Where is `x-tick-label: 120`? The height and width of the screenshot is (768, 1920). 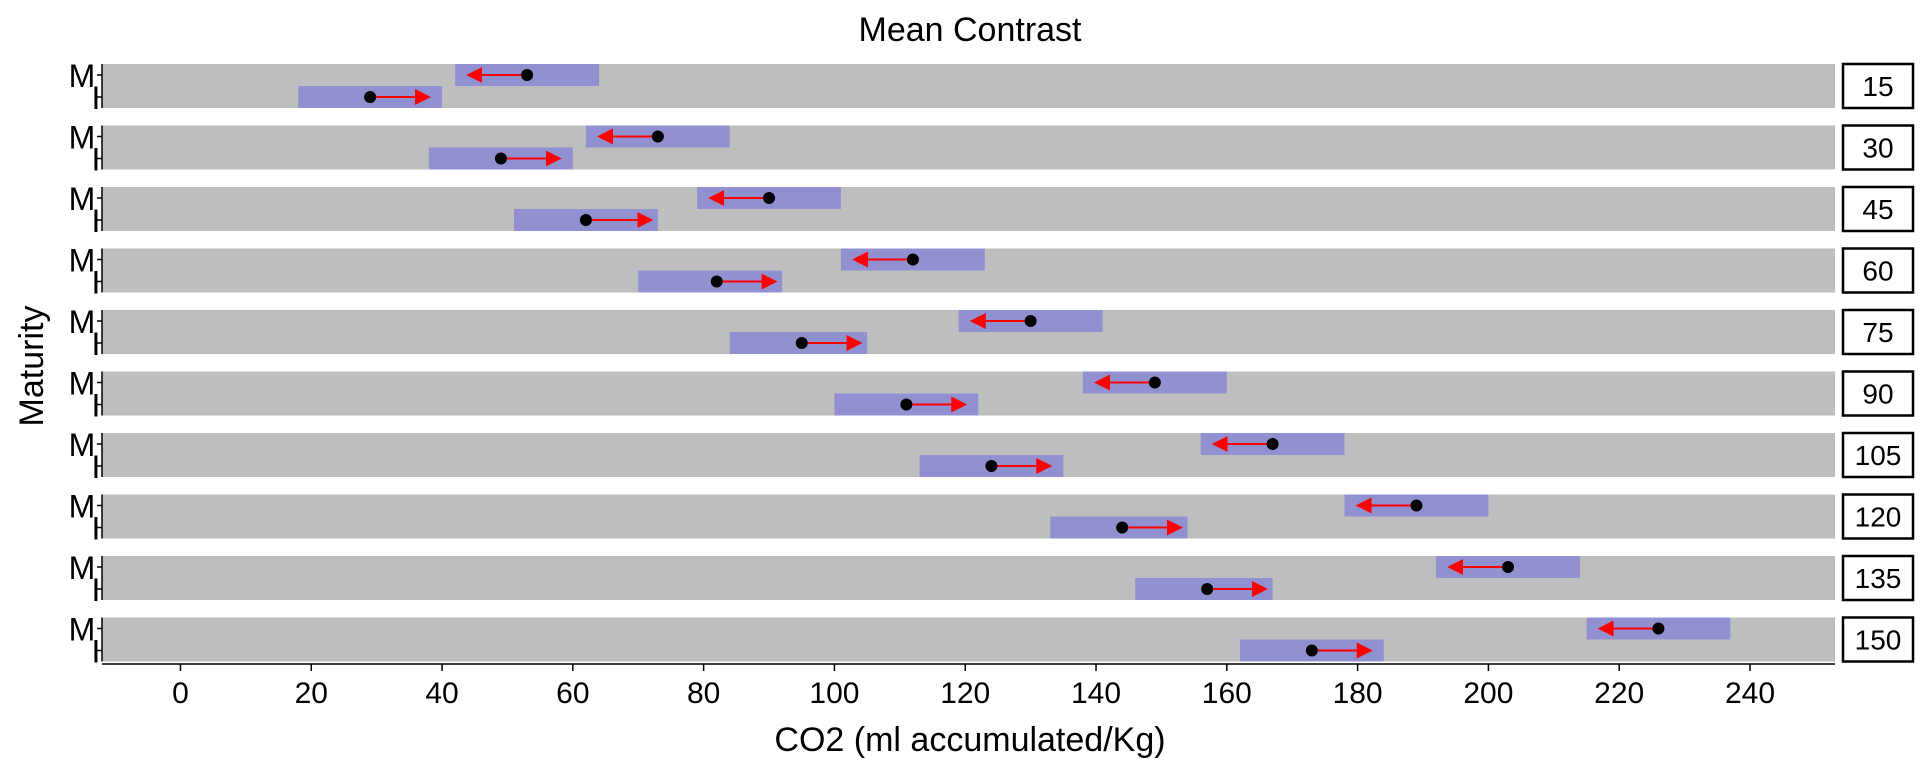 x-tick-label: 120 is located at coordinates (965, 693).